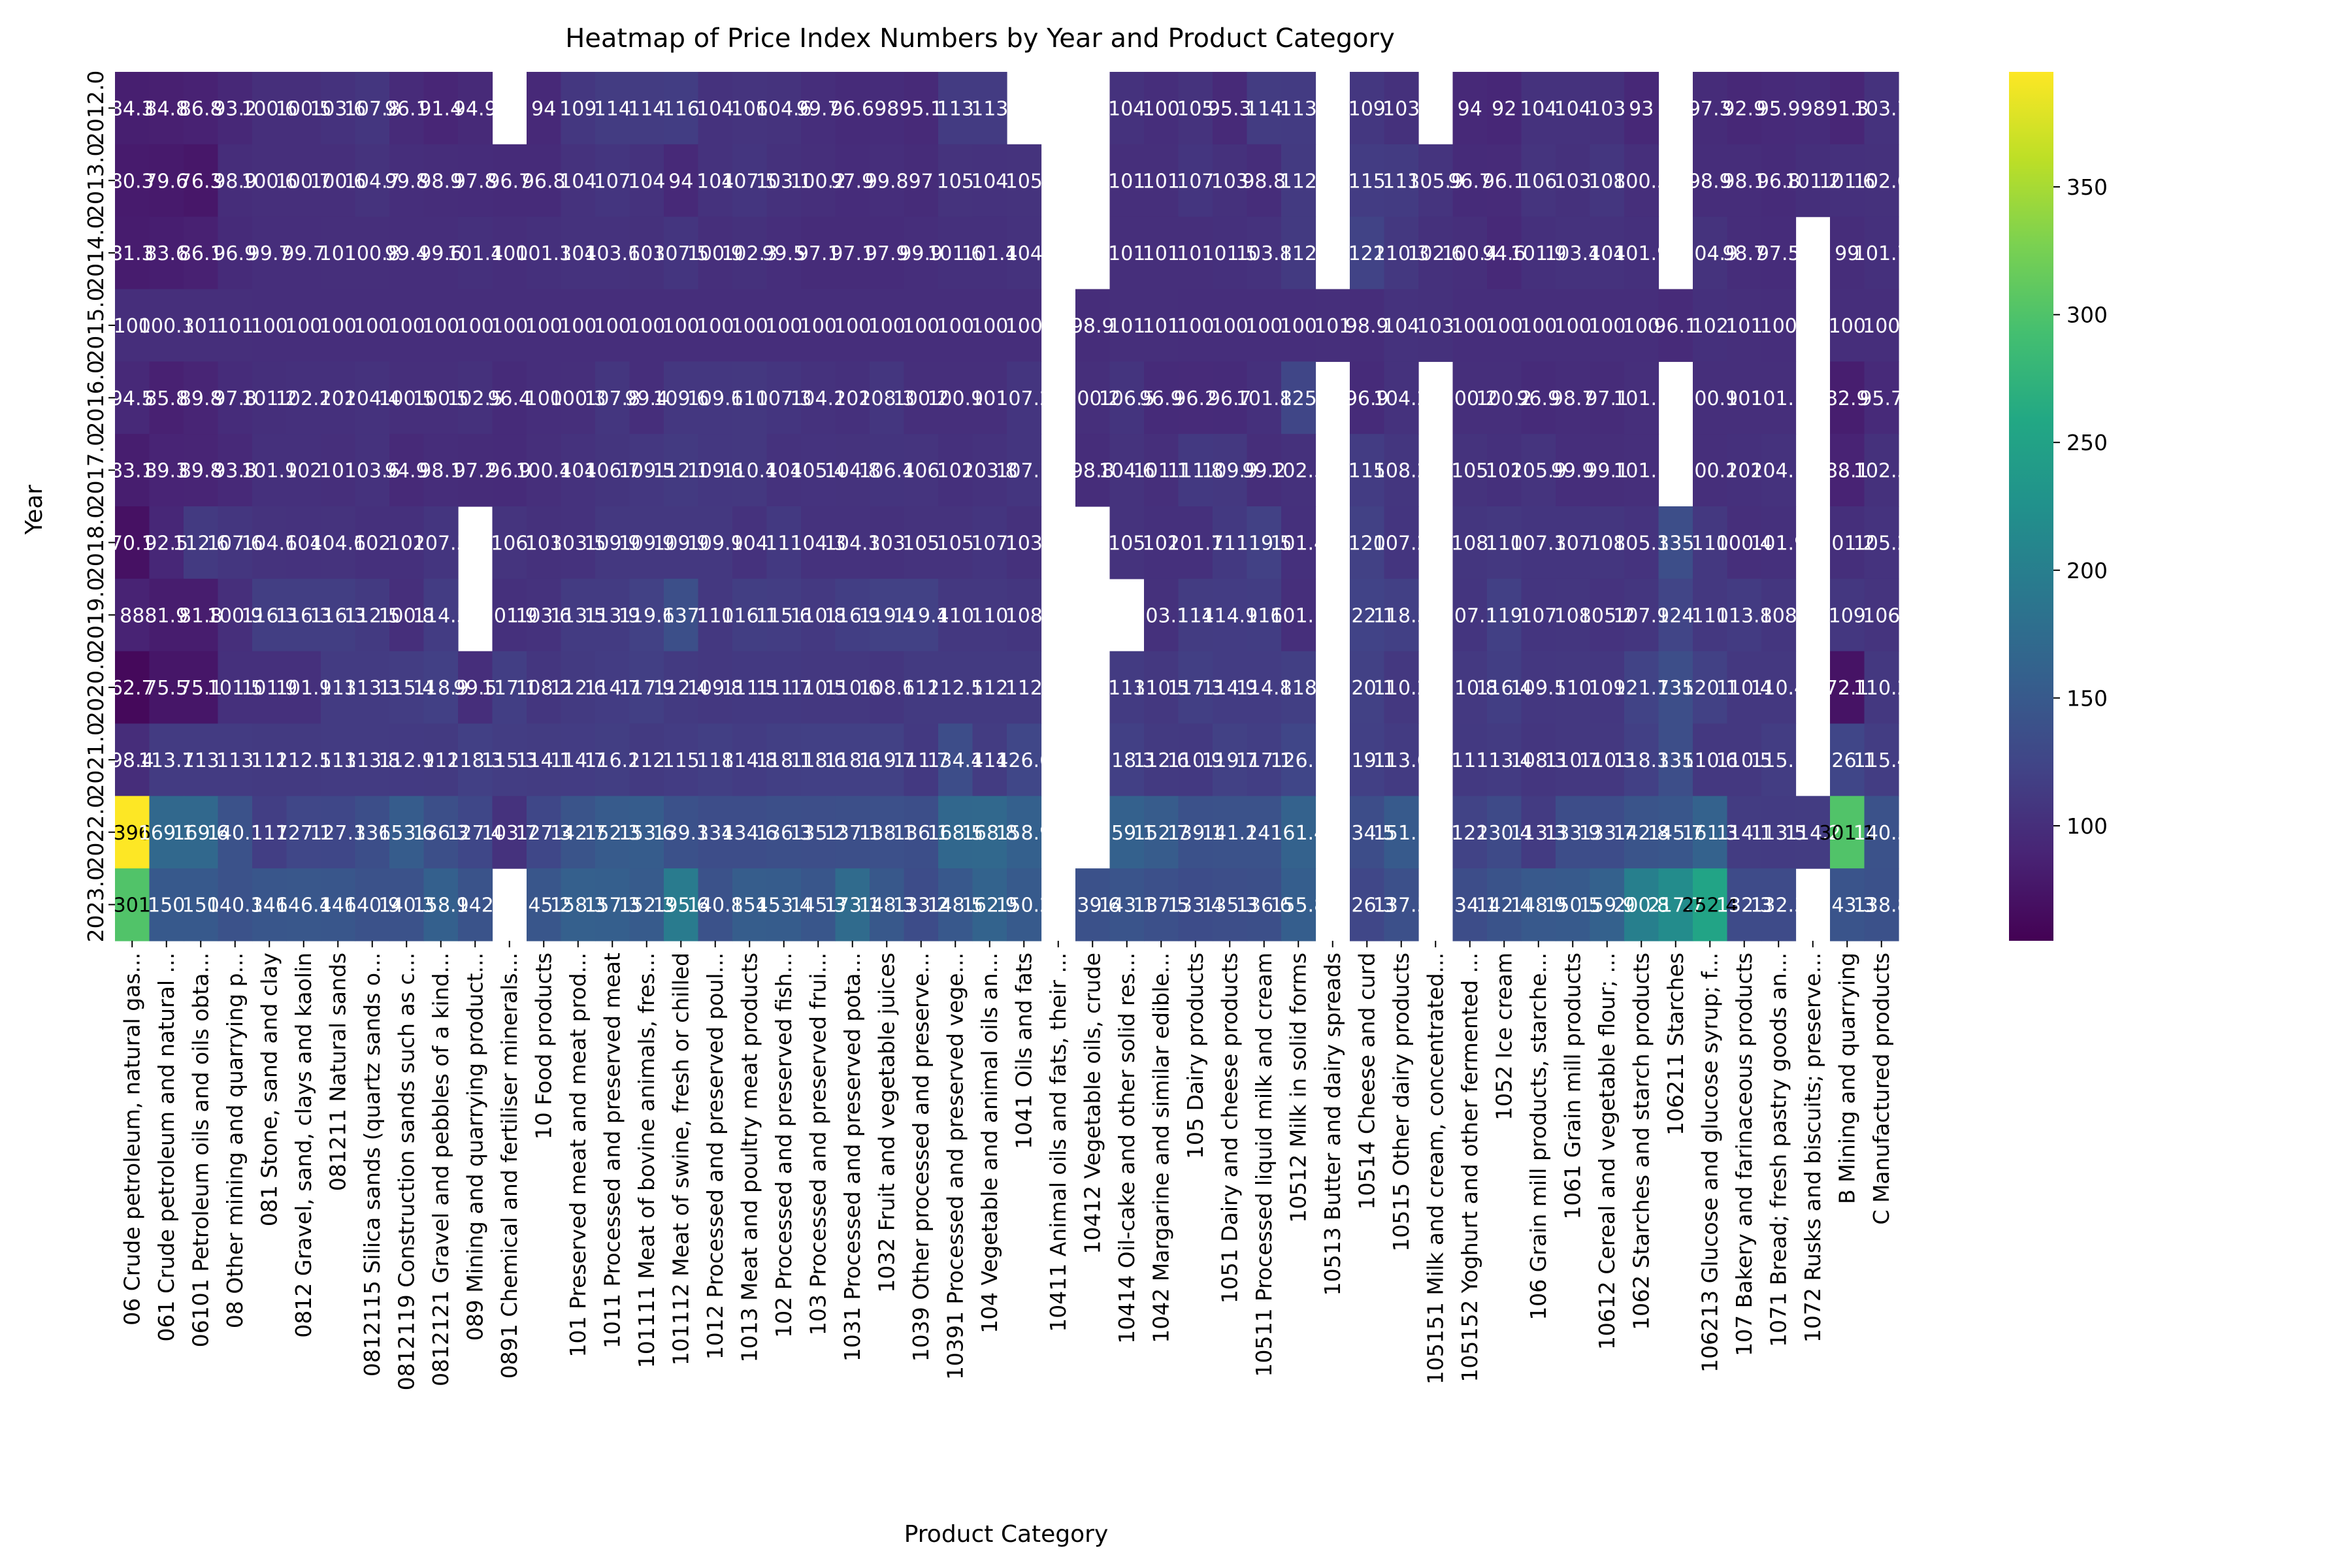 The width and height of the screenshot is (2352, 1568). I want to click on cell-value-label: 117.9, so click(647, 688).